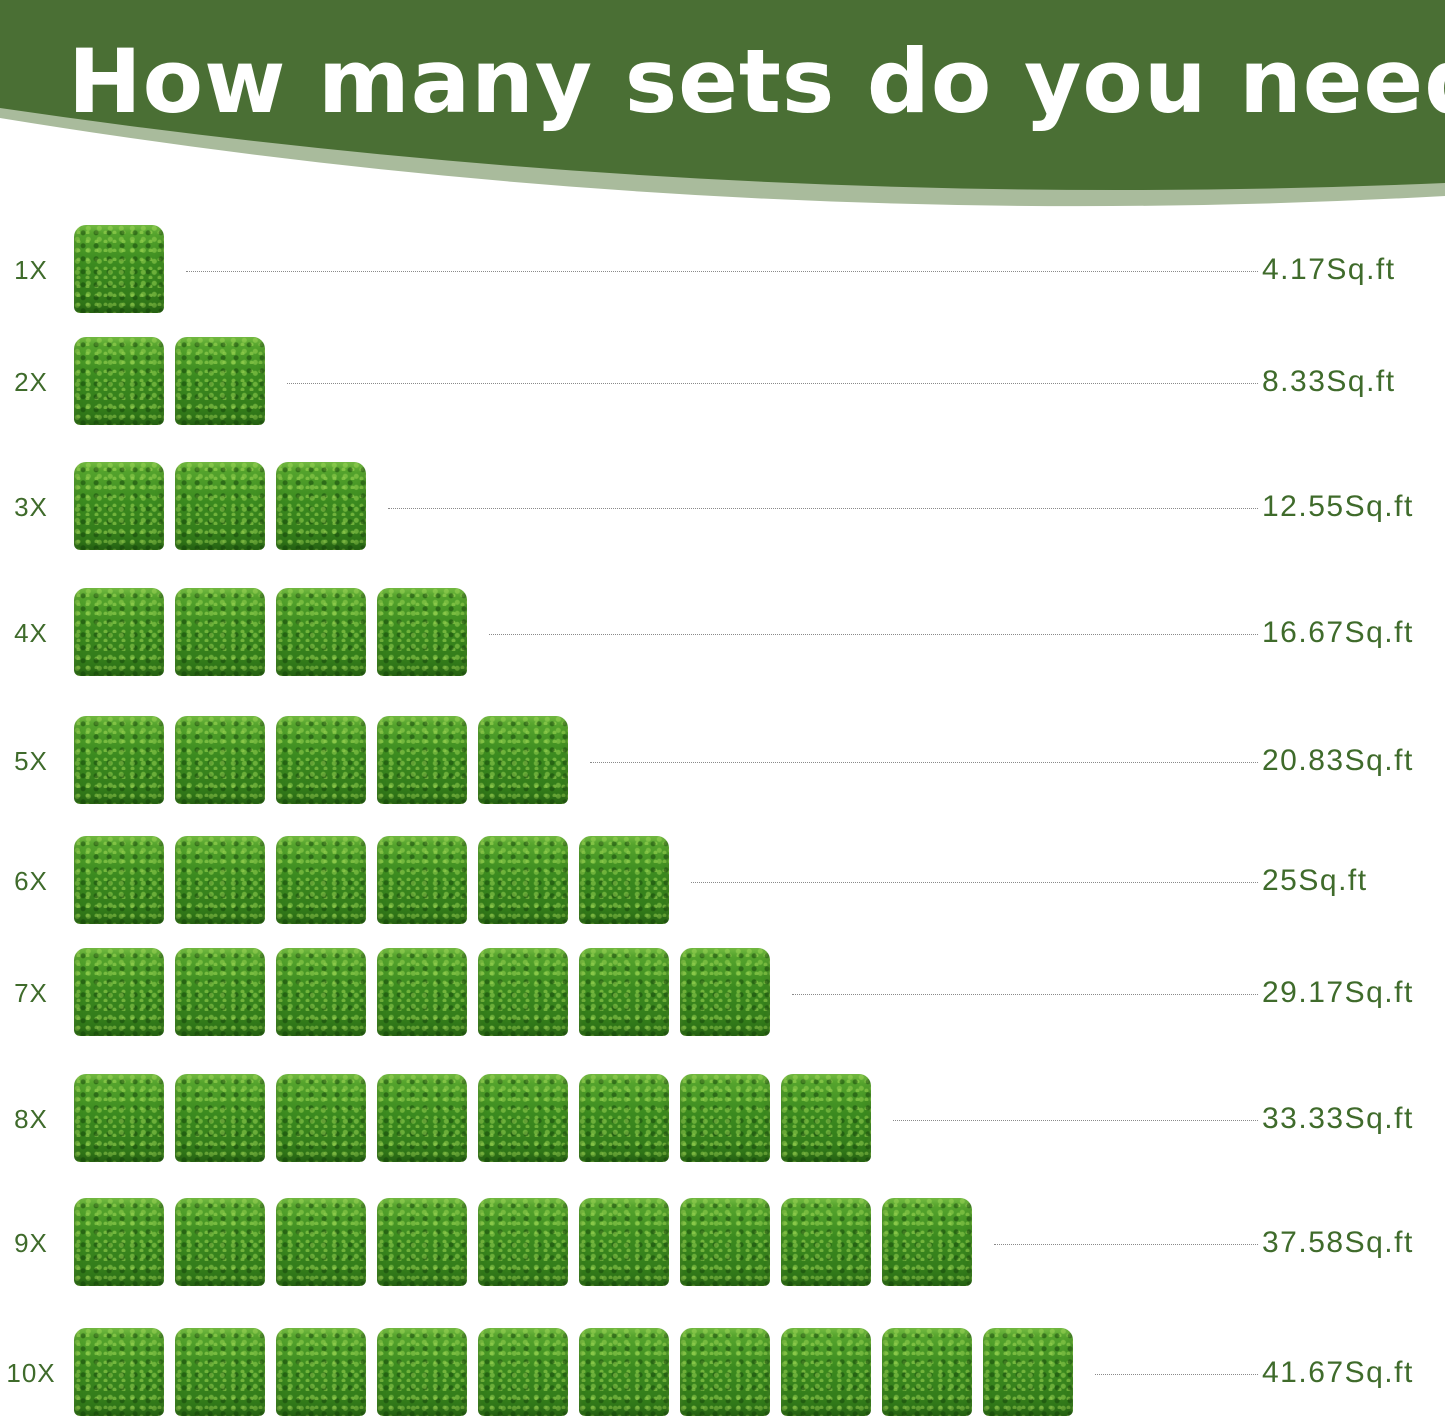  What do you see at coordinates (1329, 269) in the screenshot?
I see `coverage-value: 4.17Sq.ft` at bounding box center [1329, 269].